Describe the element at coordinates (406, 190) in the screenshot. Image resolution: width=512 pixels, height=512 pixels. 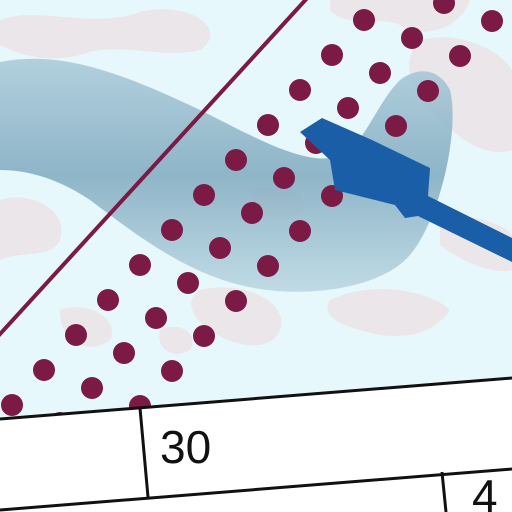
I see `water-channel` at that location.